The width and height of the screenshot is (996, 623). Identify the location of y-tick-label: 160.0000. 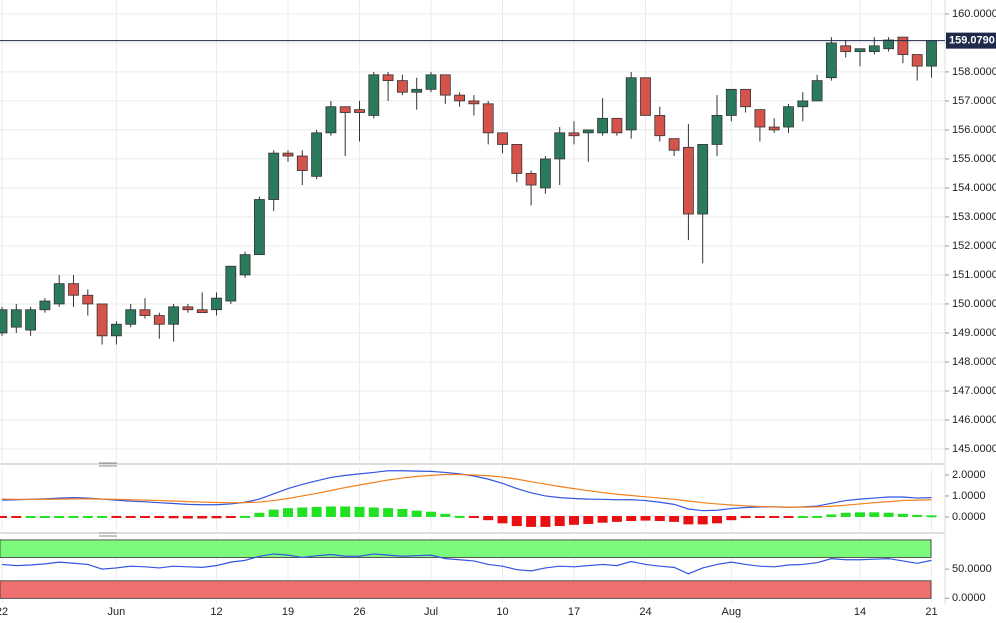
(974, 14).